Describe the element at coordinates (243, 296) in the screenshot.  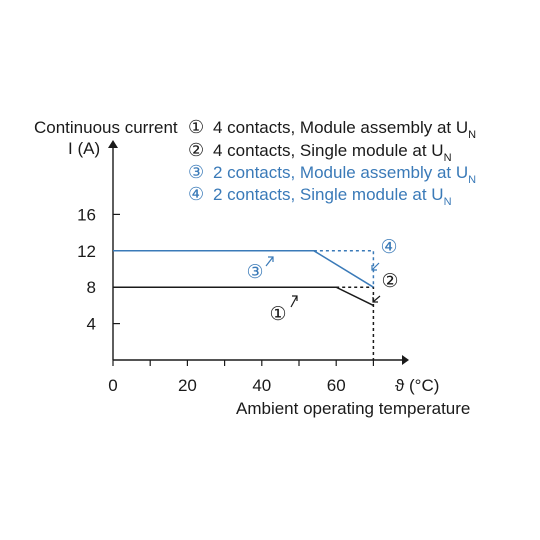
I see `curve-①` at that location.